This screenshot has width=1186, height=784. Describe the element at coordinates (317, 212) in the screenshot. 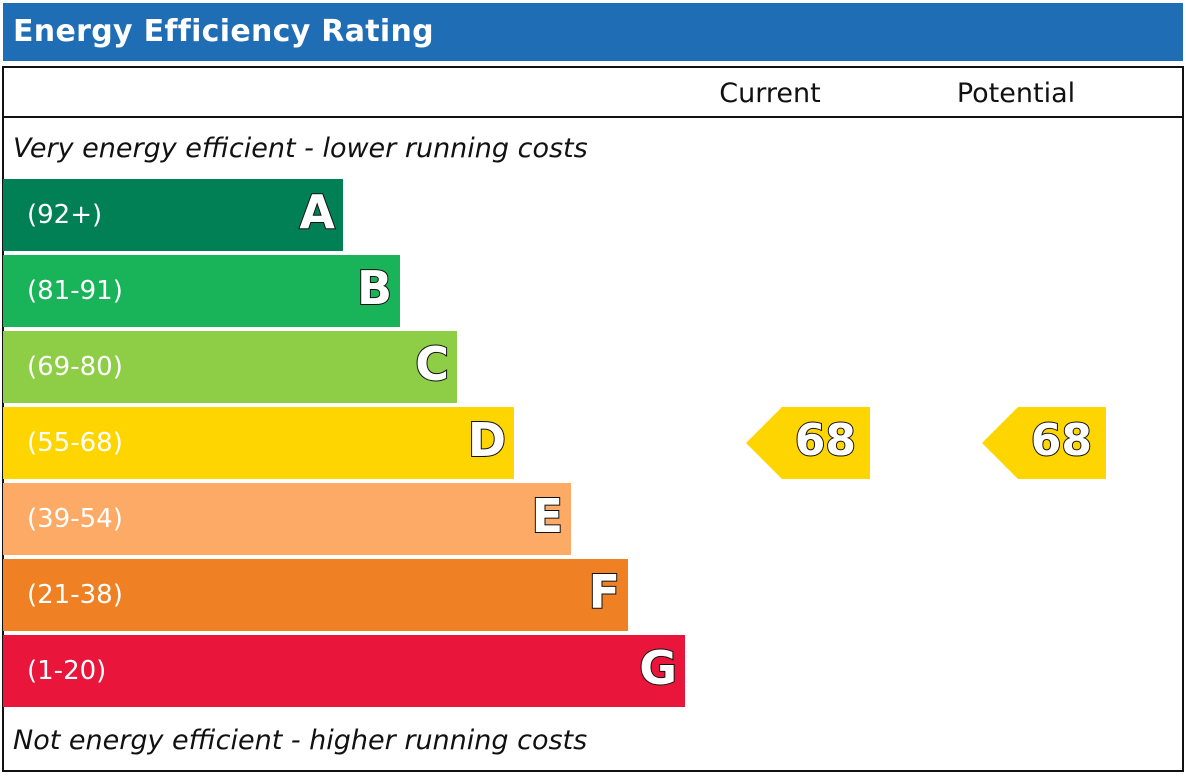

I see `band-letter: A` at that location.